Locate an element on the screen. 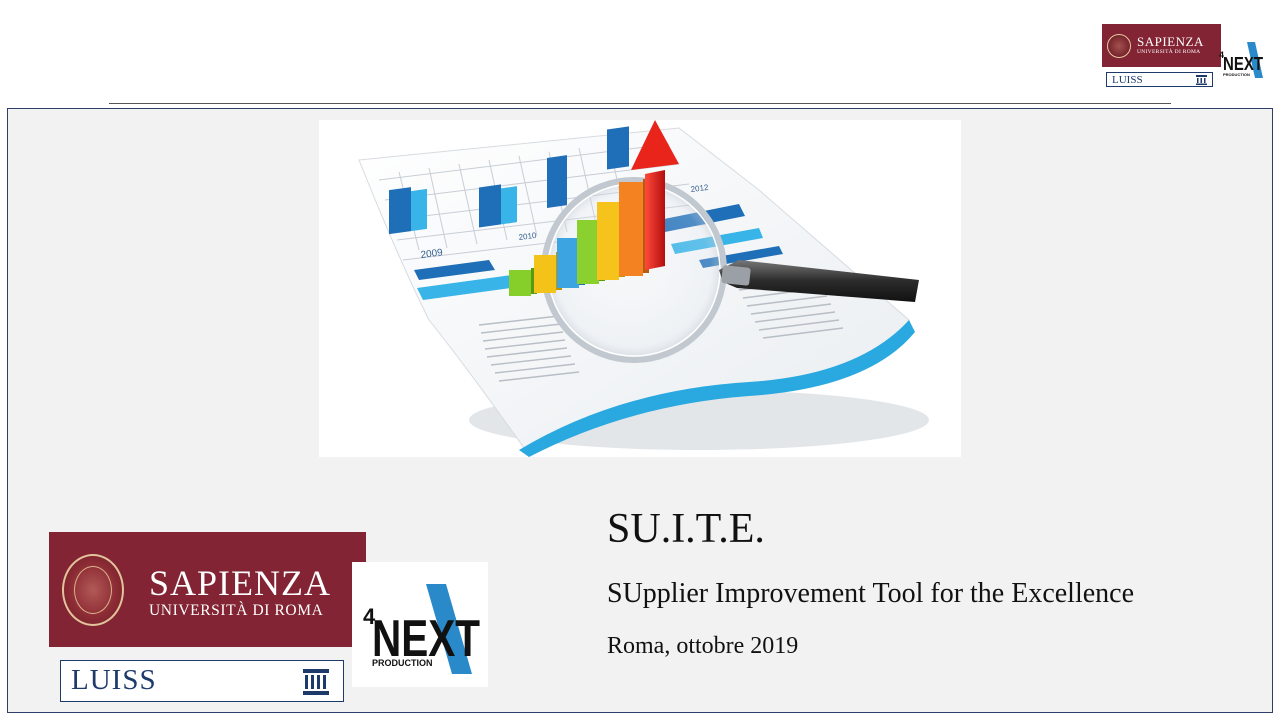 This screenshot has height=720, width=1280. next-number-small: 4 is located at coordinates (1221, 55).